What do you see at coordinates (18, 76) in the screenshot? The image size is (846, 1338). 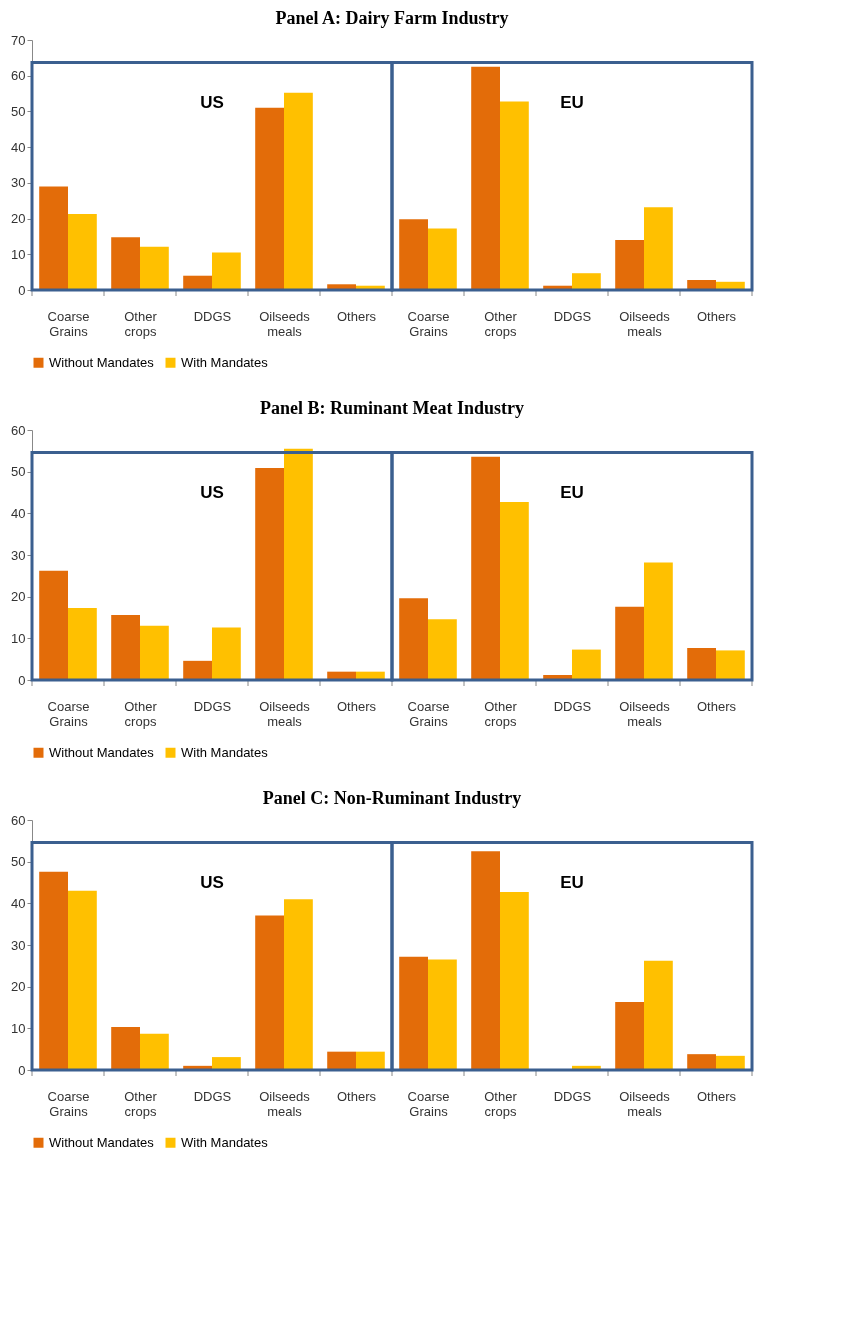 I see `y-tick-label: 60` at bounding box center [18, 76].